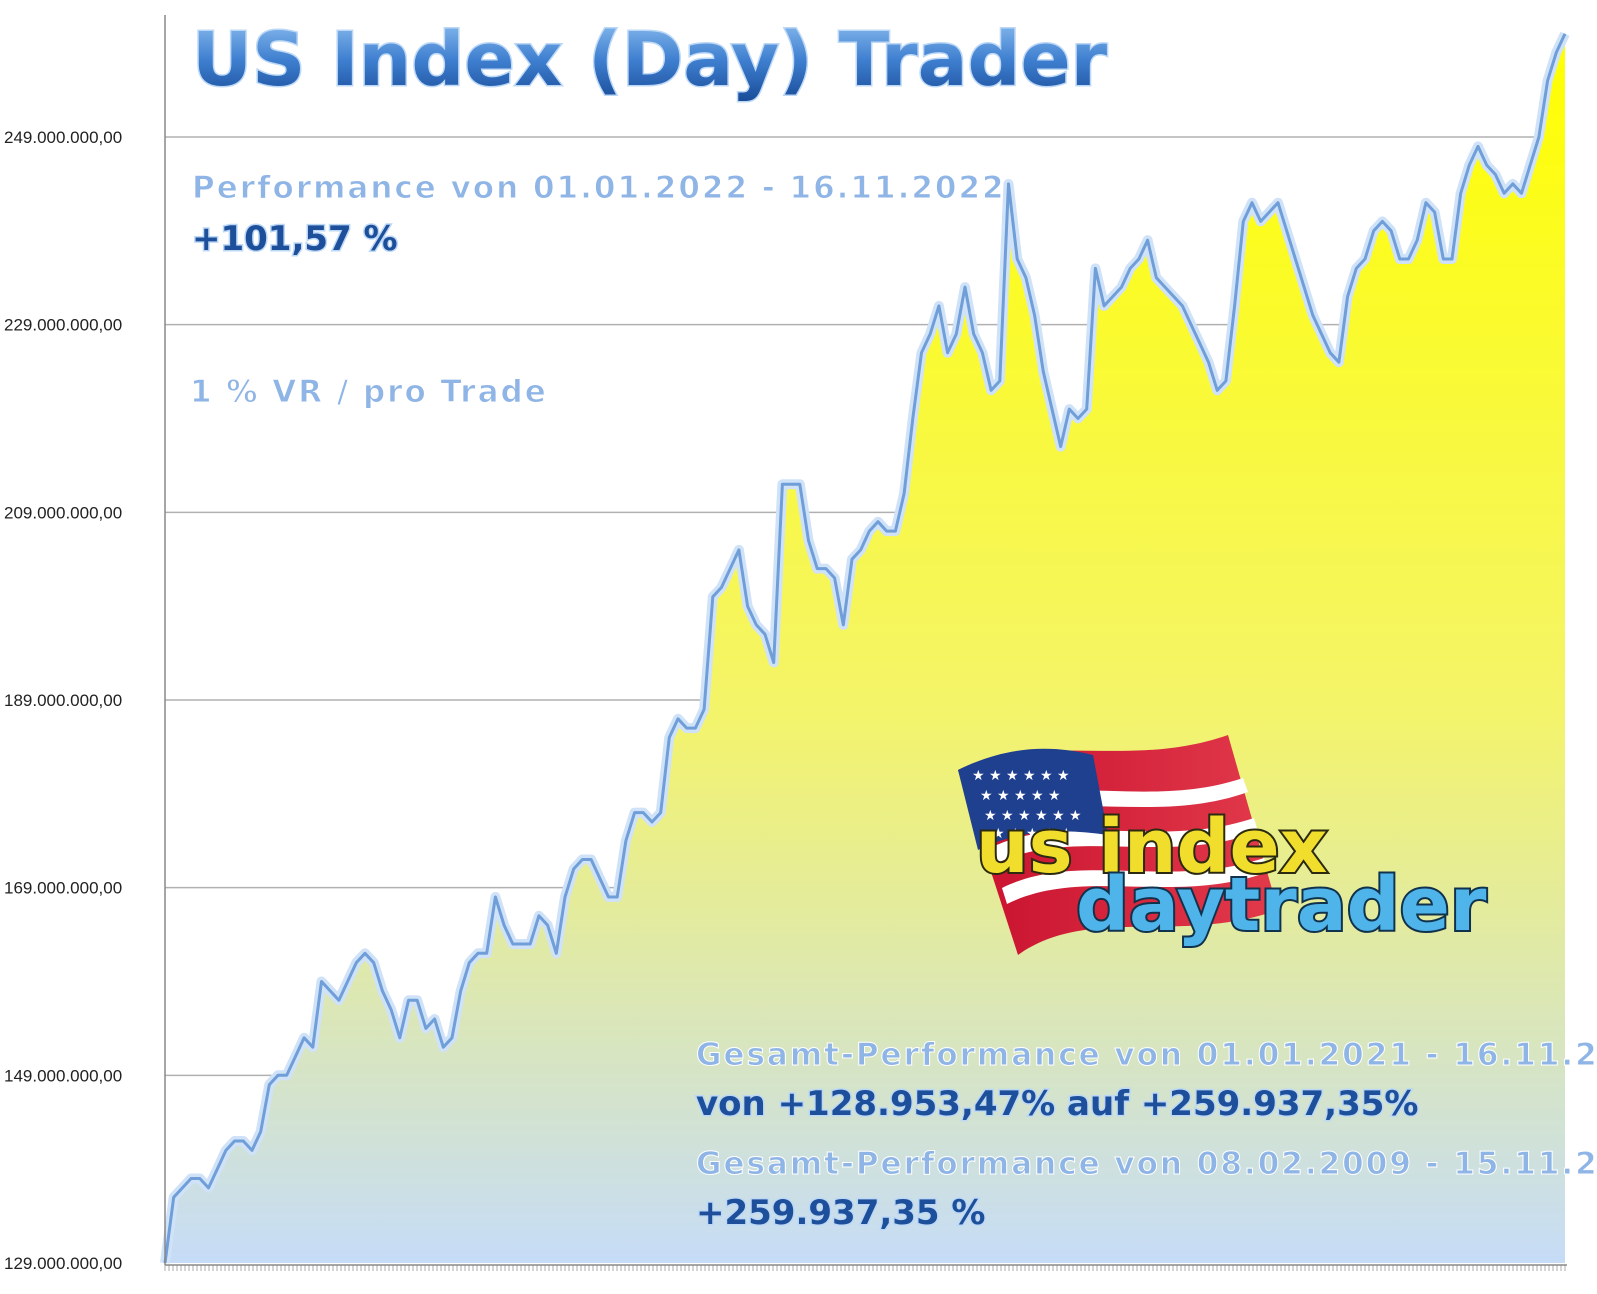  I want to click on flag-canton, so click(1033, 799).